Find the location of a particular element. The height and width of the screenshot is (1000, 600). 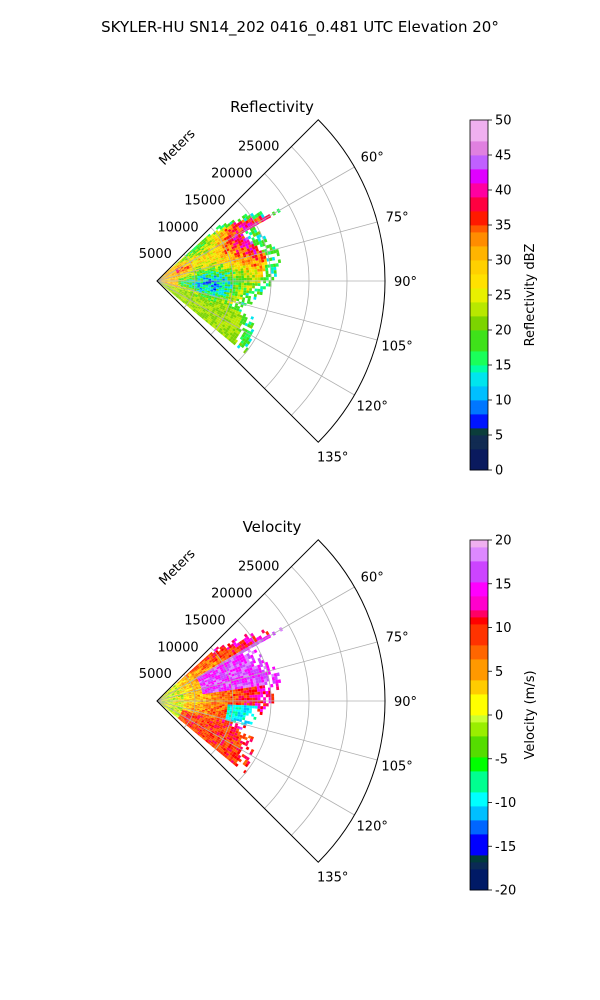

colorbar-tick-label: 10 is located at coordinates (503, 401).